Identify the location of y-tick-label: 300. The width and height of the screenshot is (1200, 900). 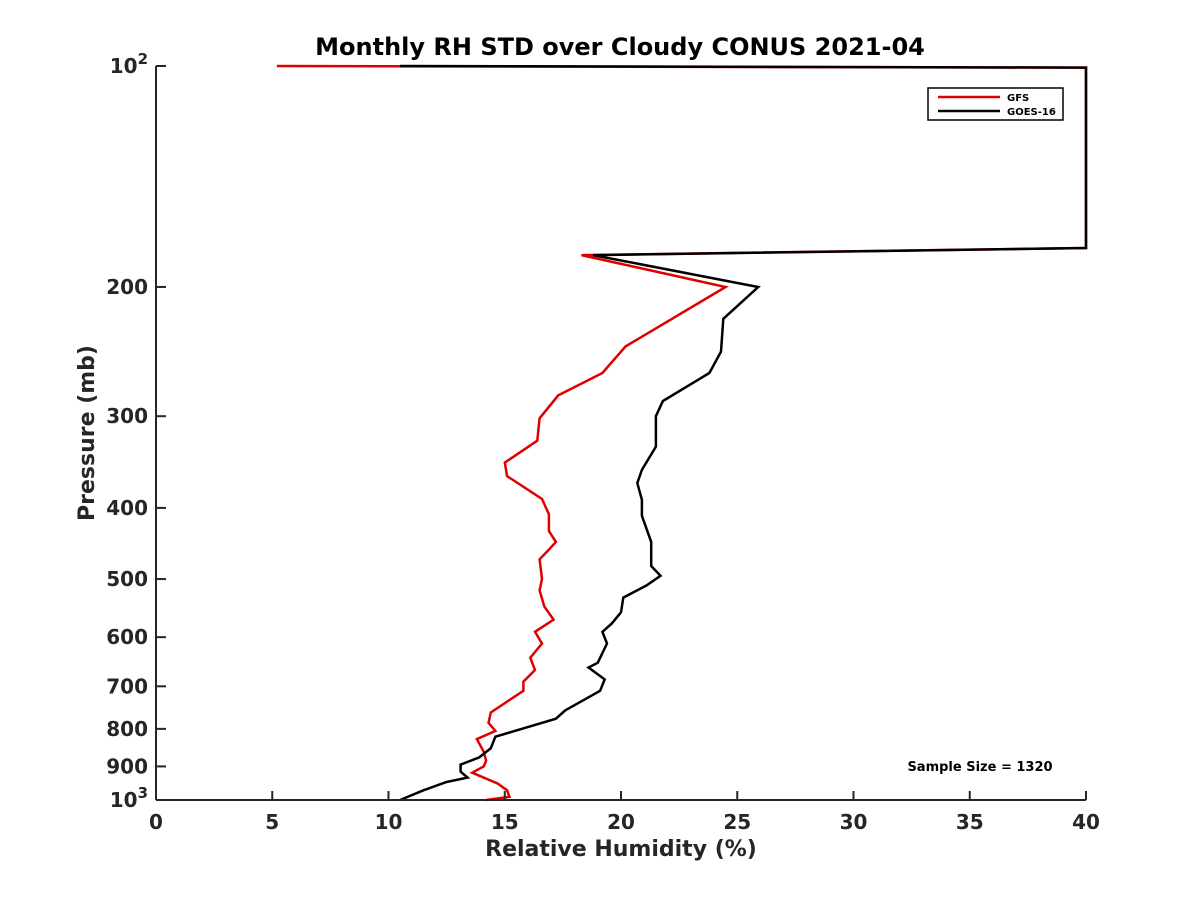
(127, 416).